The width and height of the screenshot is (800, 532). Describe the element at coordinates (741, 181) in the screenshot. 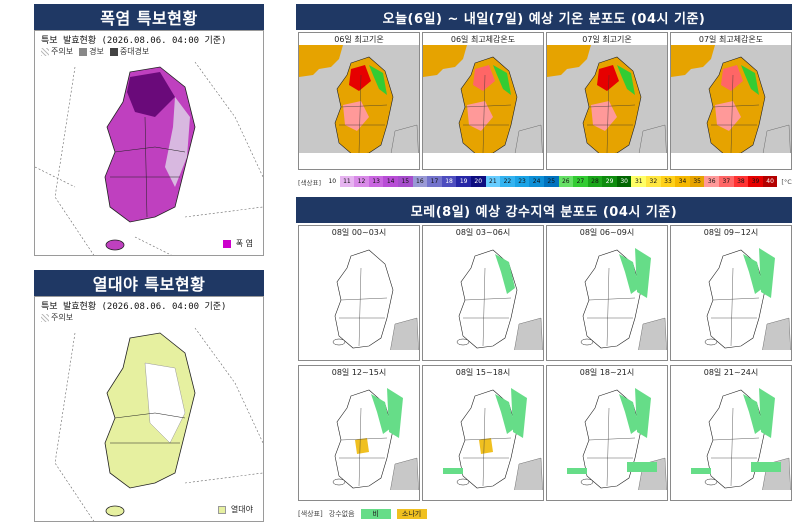

I see `scale-cell: 38` at that location.